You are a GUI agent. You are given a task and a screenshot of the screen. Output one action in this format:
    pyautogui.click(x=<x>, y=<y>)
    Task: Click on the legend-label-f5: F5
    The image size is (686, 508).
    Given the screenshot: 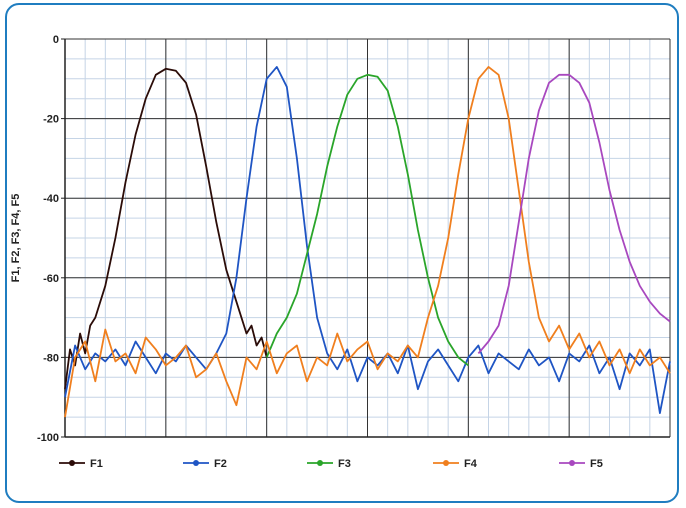 What is the action you would take?
    pyautogui.click(x=596, y=464)
    